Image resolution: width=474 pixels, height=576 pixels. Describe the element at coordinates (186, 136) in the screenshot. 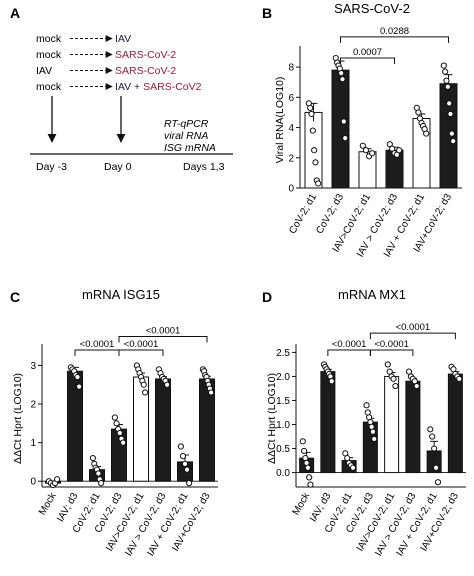

I see `readout-2: viral RNA` at that location.